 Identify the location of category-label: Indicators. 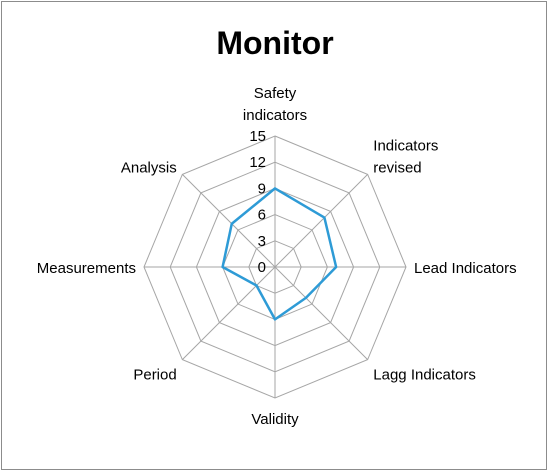
(405, 146).